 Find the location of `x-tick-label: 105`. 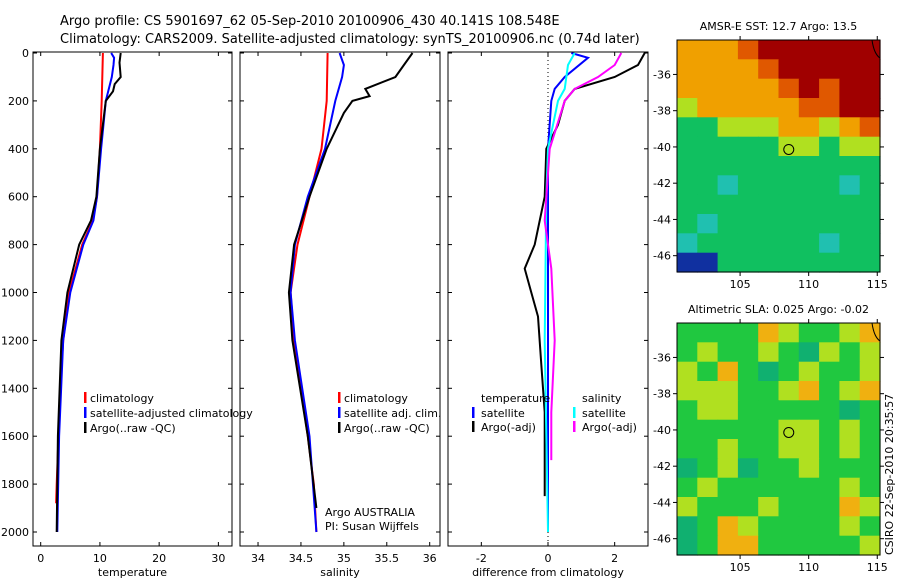

x-tick-label: 105 is located at coordinates (740, 284).